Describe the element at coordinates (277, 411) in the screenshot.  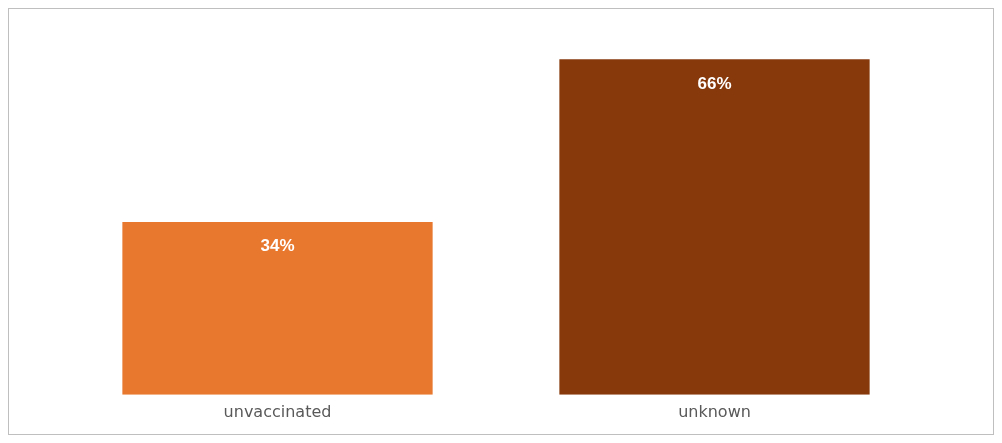
I see `x-tick-label: unvaccinated` at that location.